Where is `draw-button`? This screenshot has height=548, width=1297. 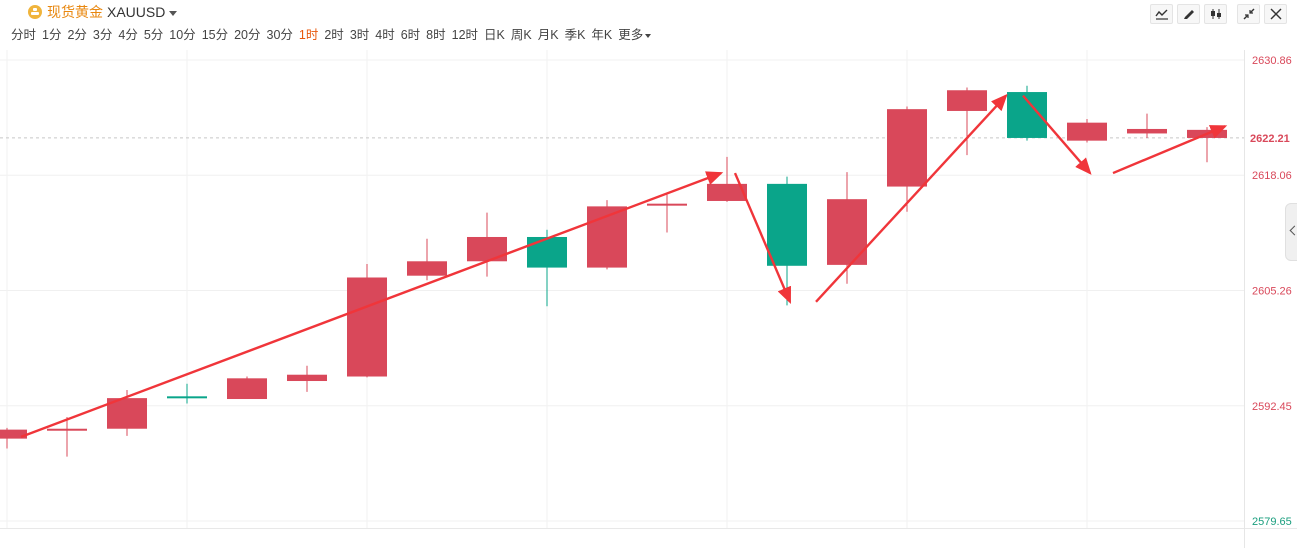 draw-button is located at coordinates (1188, 14).